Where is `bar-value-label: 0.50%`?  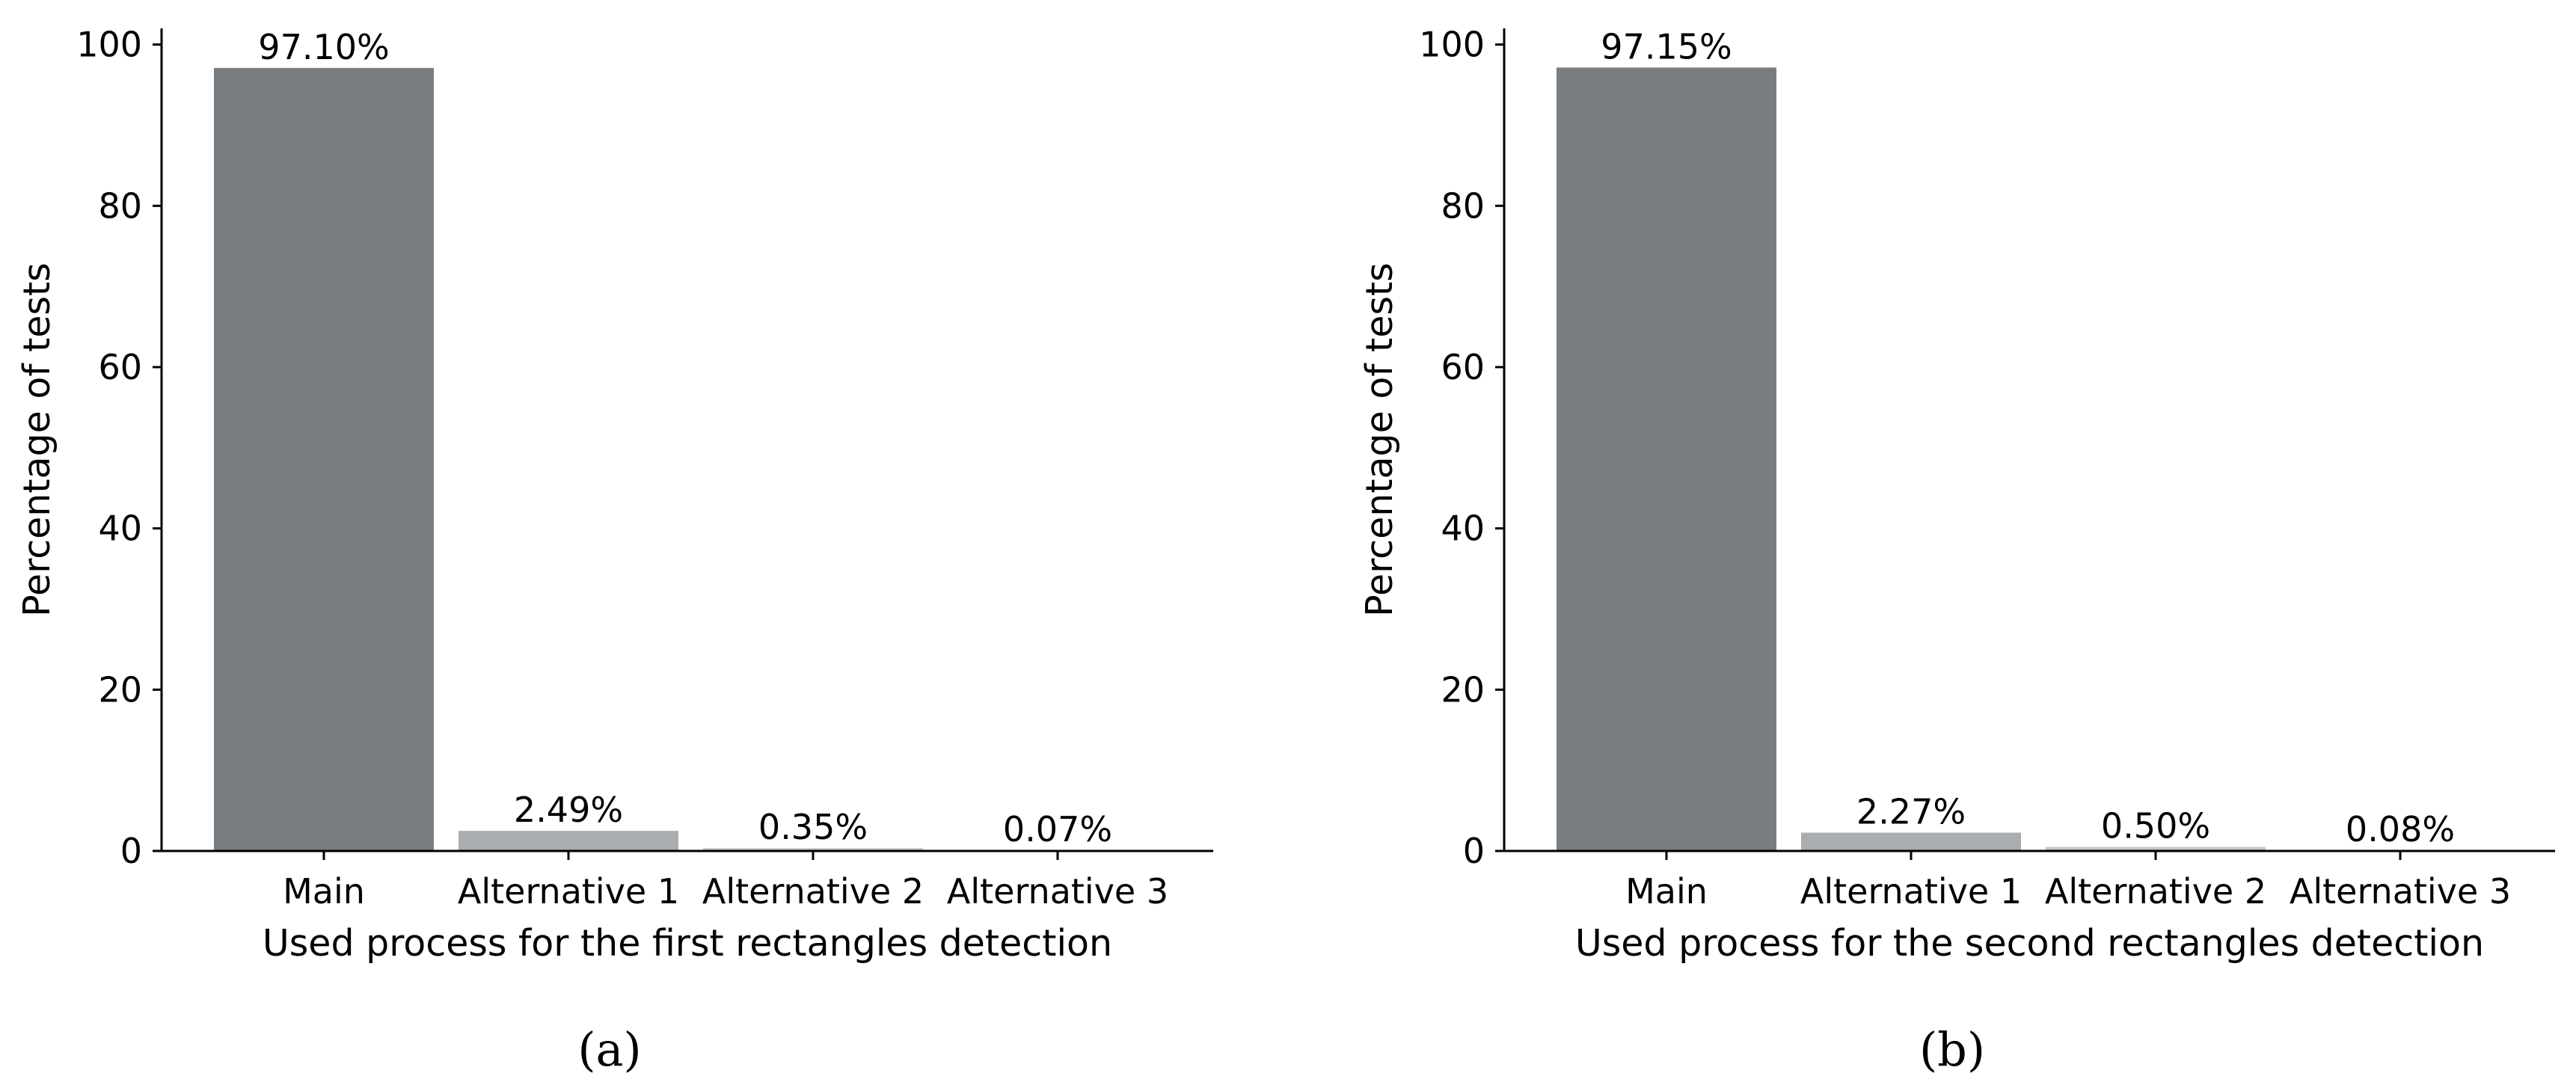 bar-value-label: 0.50% is located at coordinates (2155, 826).